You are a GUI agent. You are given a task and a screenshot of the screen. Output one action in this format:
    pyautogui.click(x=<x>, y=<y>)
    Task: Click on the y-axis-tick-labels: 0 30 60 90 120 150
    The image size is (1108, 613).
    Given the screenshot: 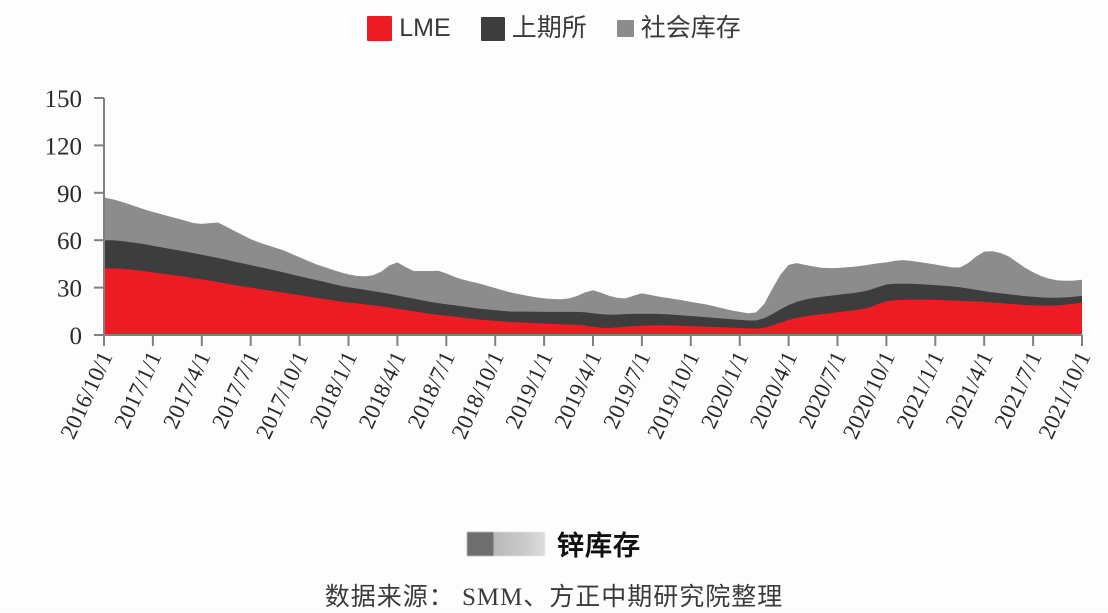 What is the action you would take?
    pyautogui.click(x=64, y=218)
    